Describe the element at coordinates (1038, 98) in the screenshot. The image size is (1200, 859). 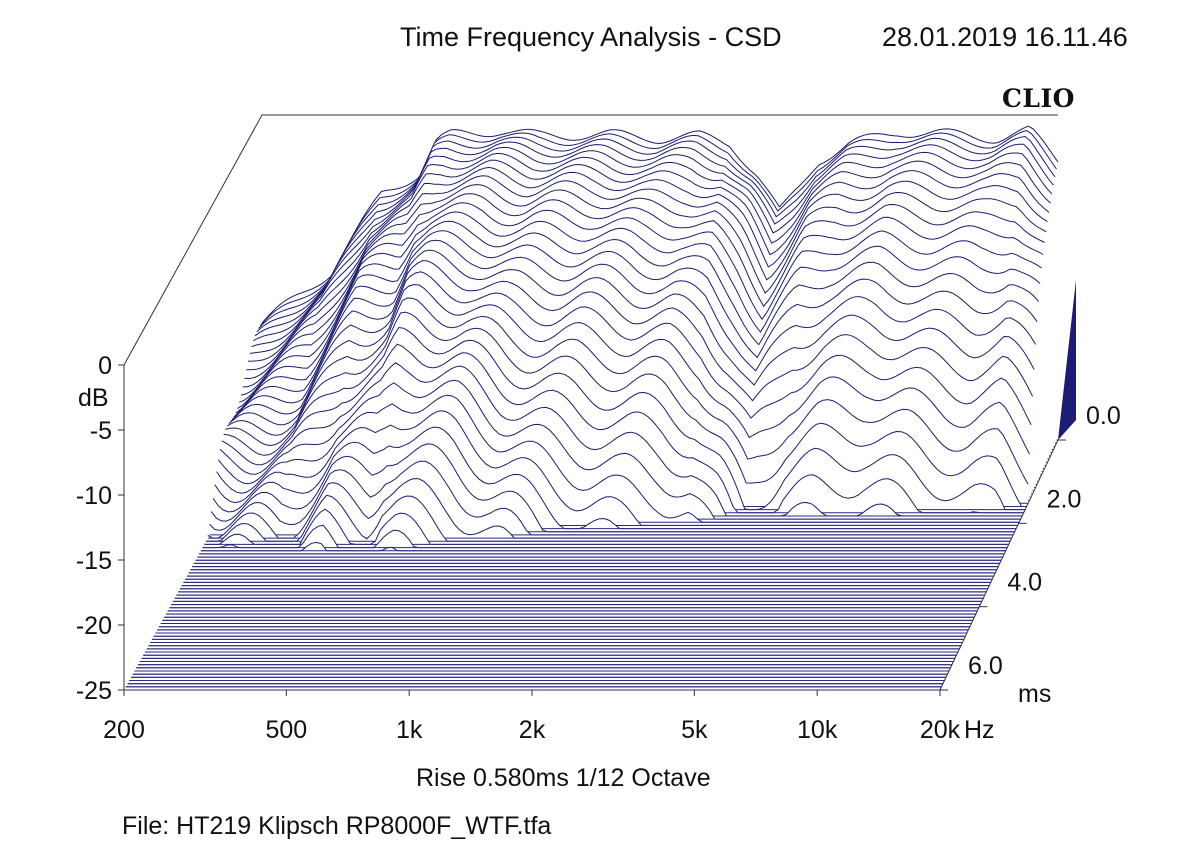
I see `clio-logo: CLIO` at that location.